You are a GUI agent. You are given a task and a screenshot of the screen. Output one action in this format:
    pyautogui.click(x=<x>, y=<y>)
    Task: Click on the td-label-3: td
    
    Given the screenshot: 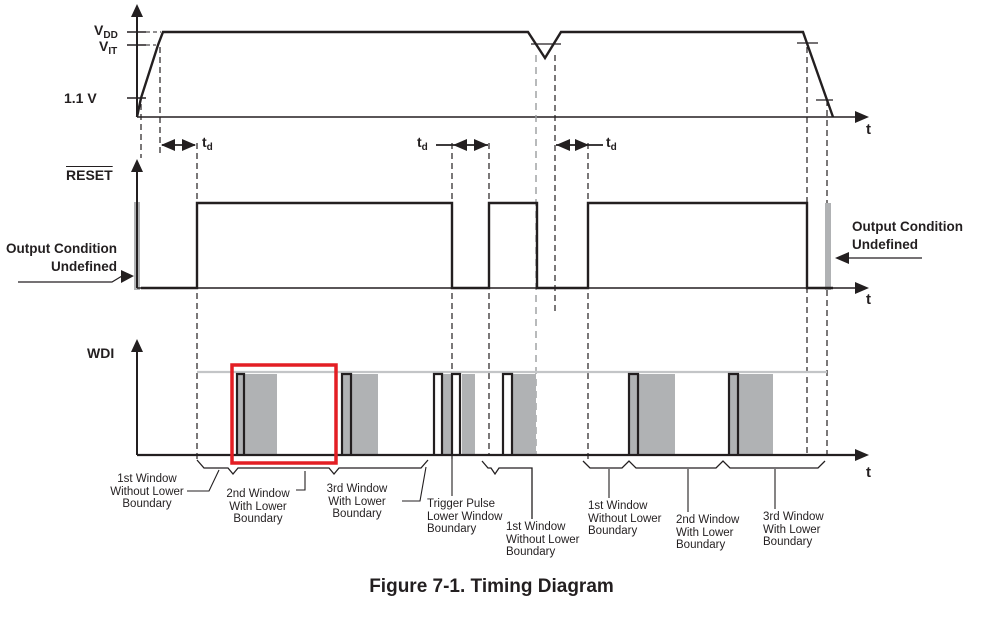 What is the action you would take?
    pyautogui.click(x=611, y=143)
    